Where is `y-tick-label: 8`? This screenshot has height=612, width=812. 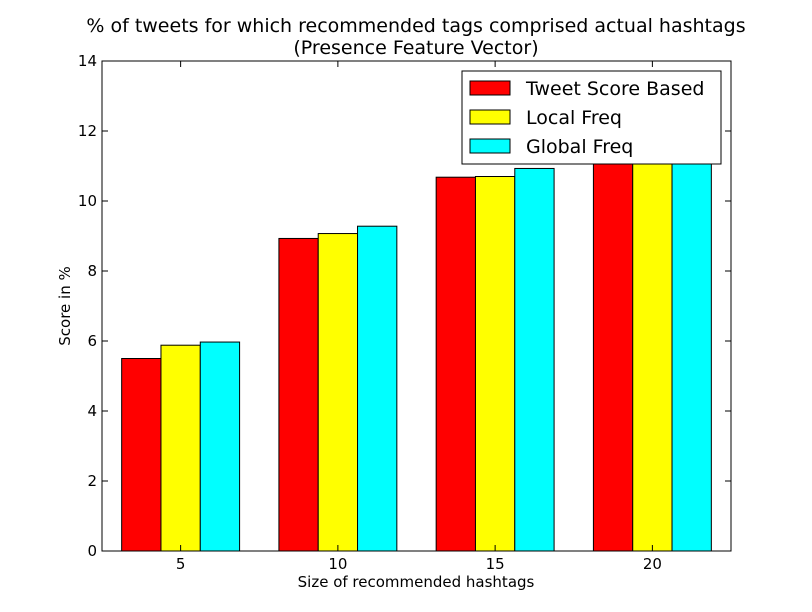 y-tick-label: 8 is located at coordinates (92, 271).